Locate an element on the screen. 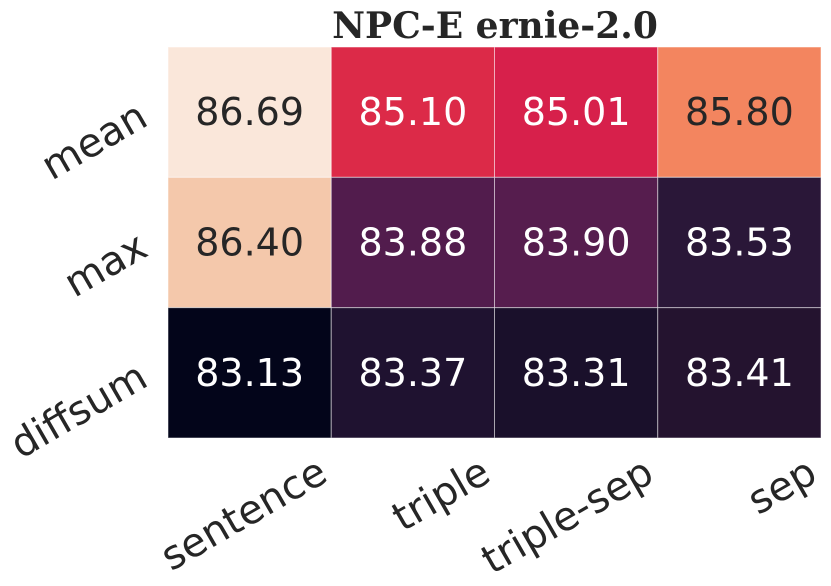 Image resolution: width=831 pixels, height=586 pixels. cell-label: 83.90 is located at coordinates (576, 243).